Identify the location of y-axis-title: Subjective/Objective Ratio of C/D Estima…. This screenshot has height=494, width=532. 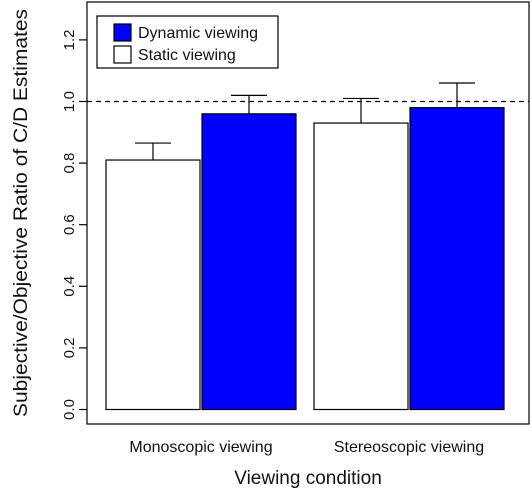
(21, 213).